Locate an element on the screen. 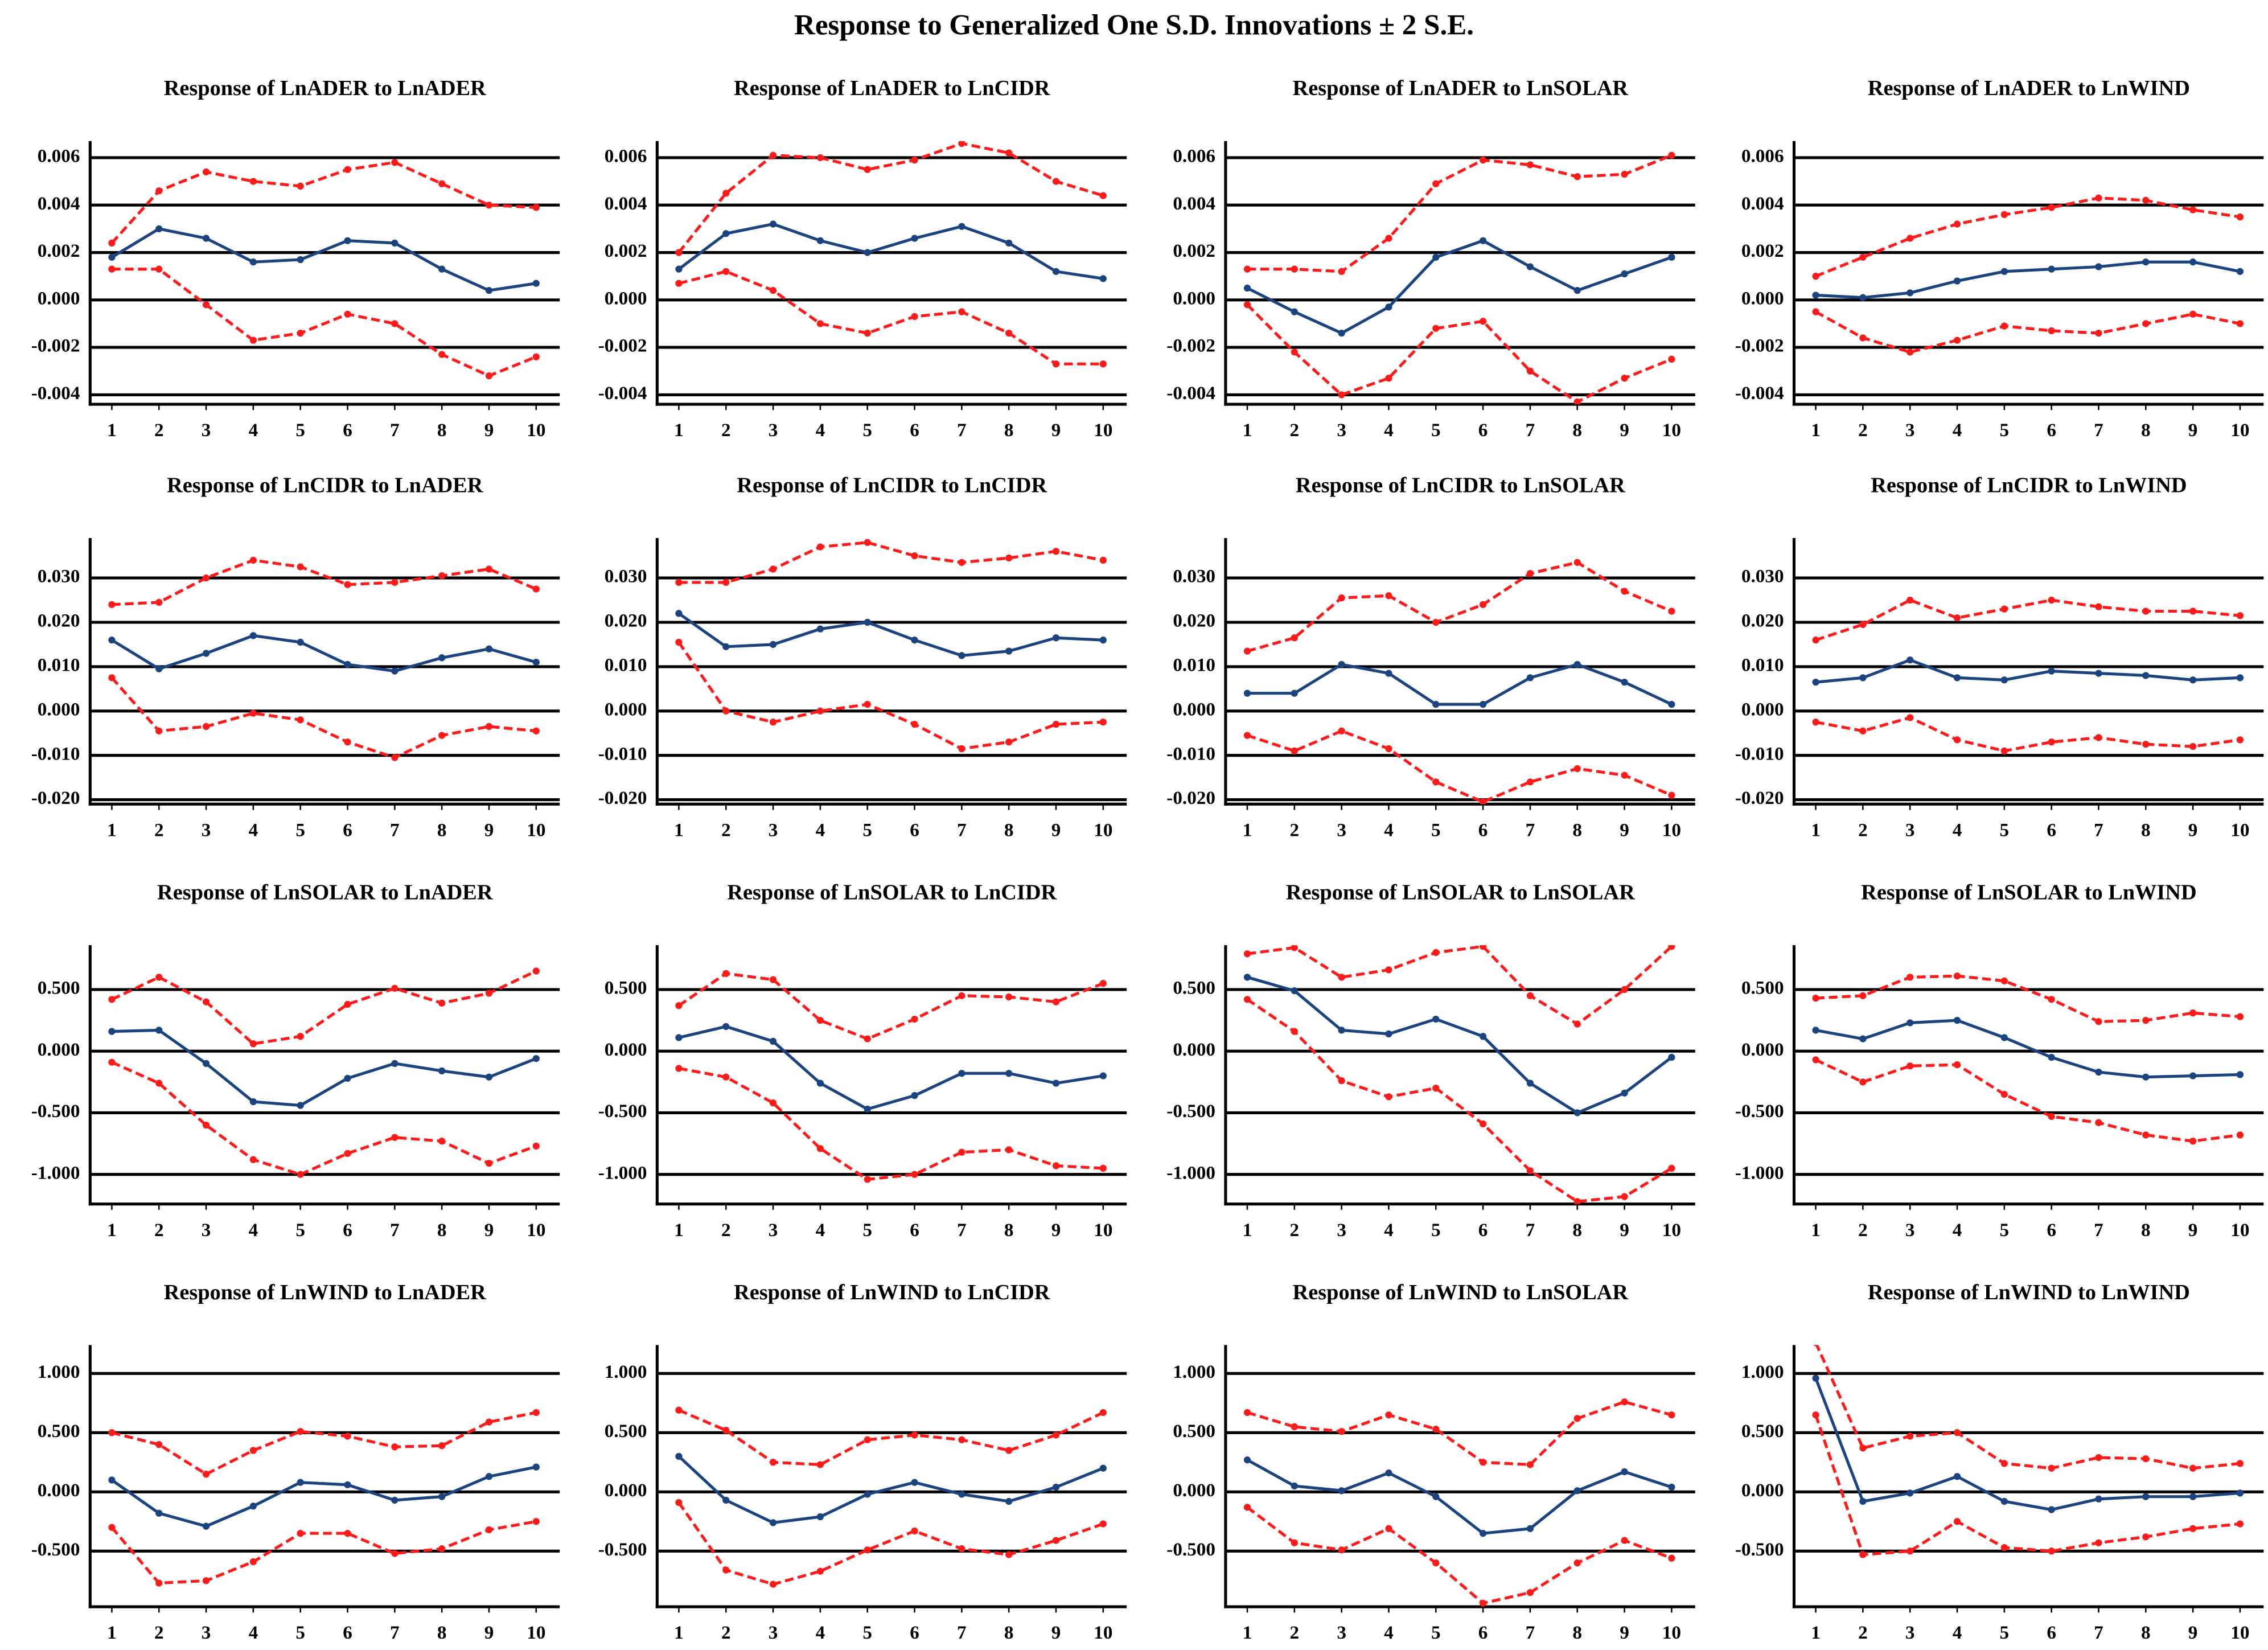  x-tick-label: 8 is located at coordinates (2146, 431).